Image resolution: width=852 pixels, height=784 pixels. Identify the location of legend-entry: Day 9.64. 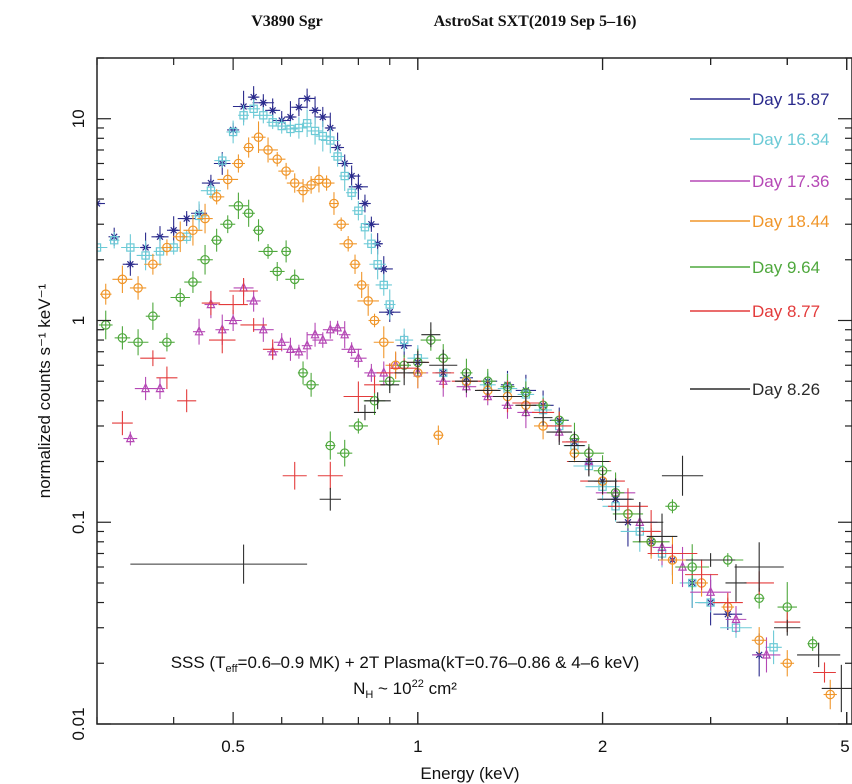
(755, 267).